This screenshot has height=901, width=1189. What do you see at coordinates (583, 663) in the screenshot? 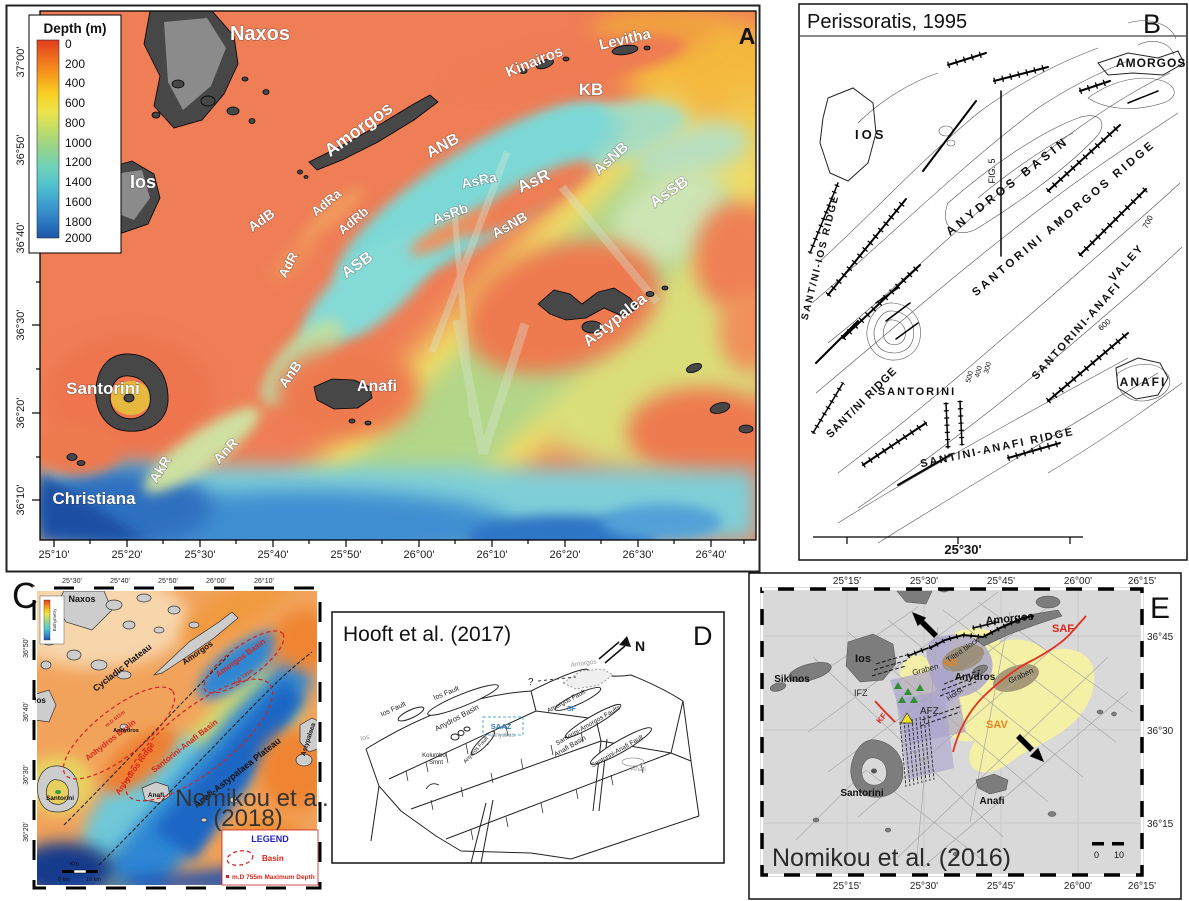
I see `label-amorgos-gray: Amorgos` at bounding box center [583, 663].